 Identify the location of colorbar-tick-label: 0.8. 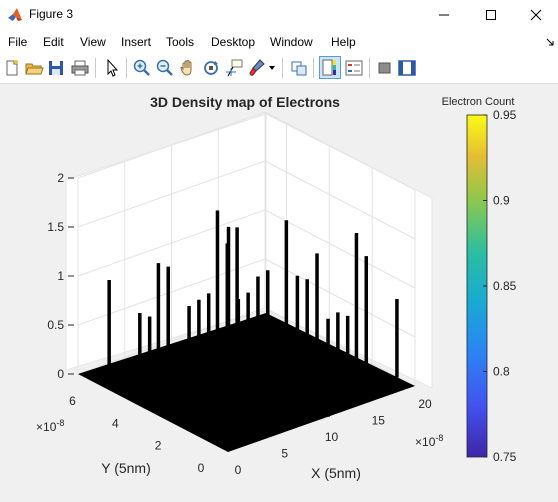
(501, 372).